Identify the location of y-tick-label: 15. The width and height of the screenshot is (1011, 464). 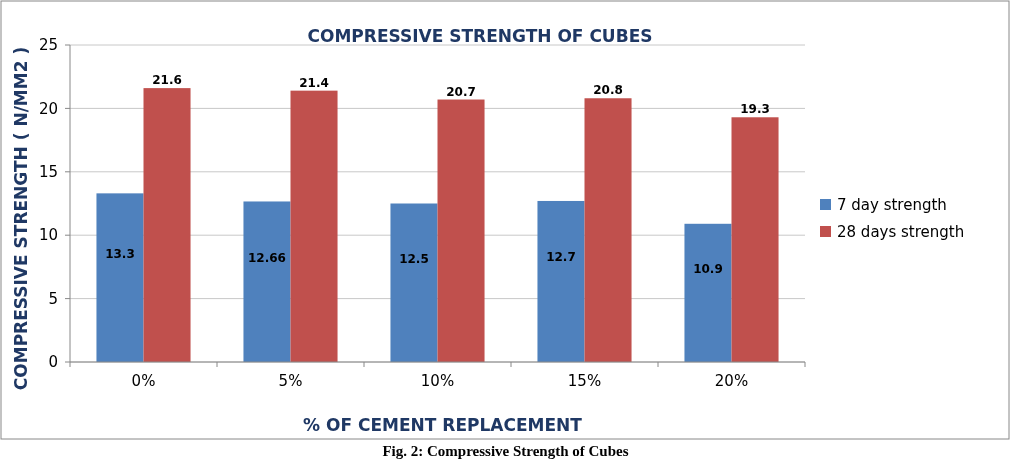
(48, 172).